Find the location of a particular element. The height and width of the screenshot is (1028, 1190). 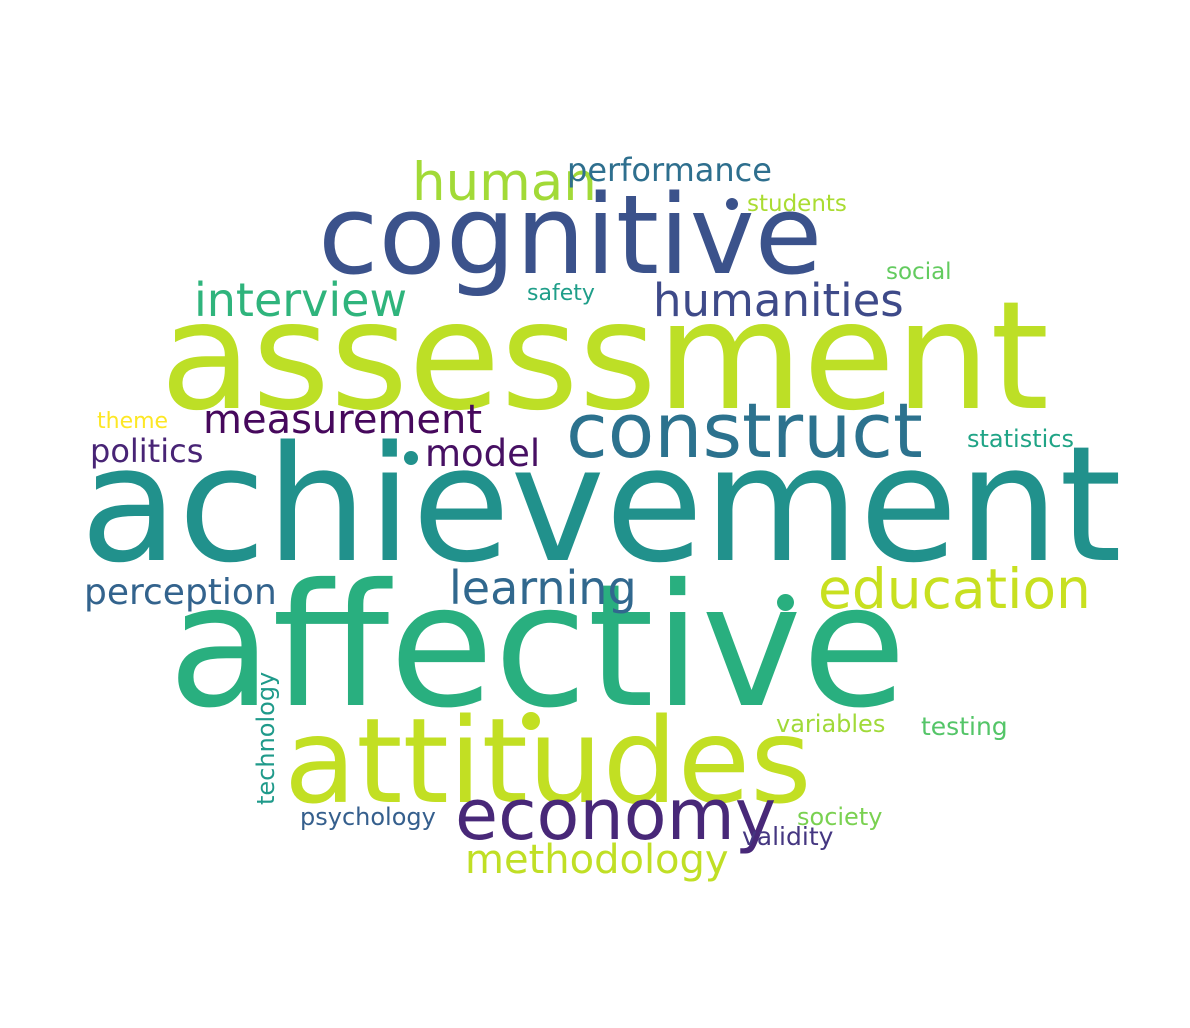

word-safety: safety is located at coordinates (561, 293).